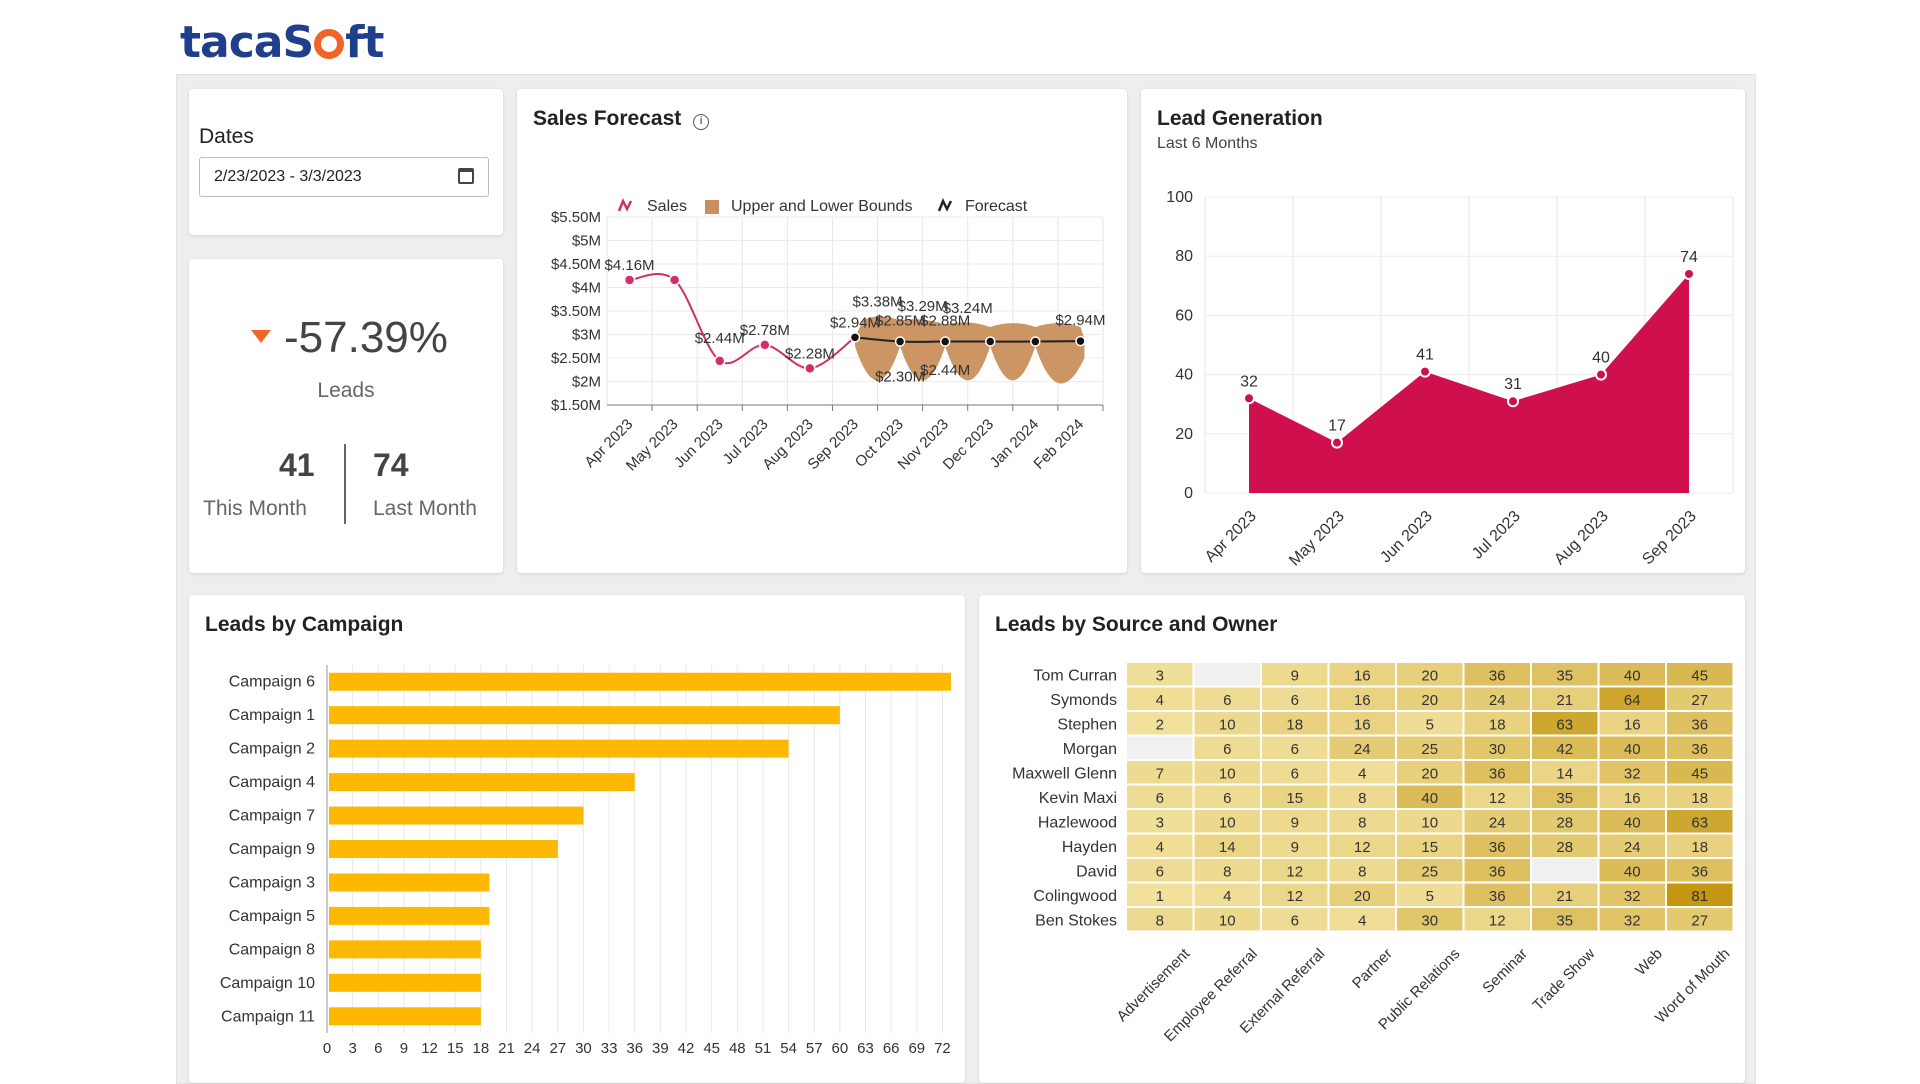  Describe the element at coordinates (699, 444) in the screenshot. I see `sf-x-tick-label: Jun 2023` at that location.